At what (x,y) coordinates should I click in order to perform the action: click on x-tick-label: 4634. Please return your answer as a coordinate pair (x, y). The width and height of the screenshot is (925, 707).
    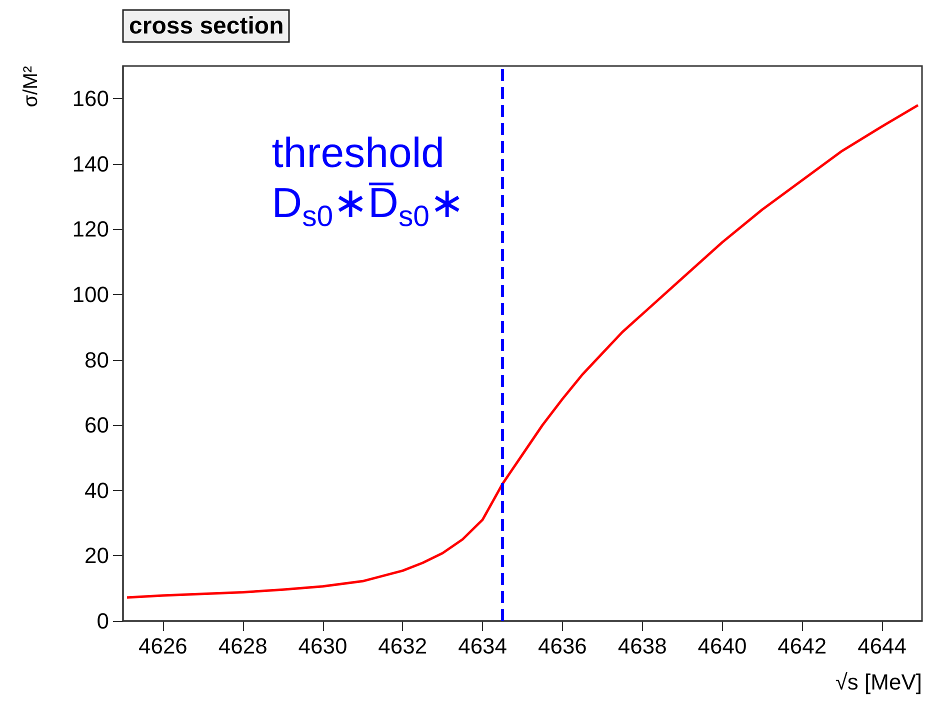
    Looking at the image, I should click on (483, 646).